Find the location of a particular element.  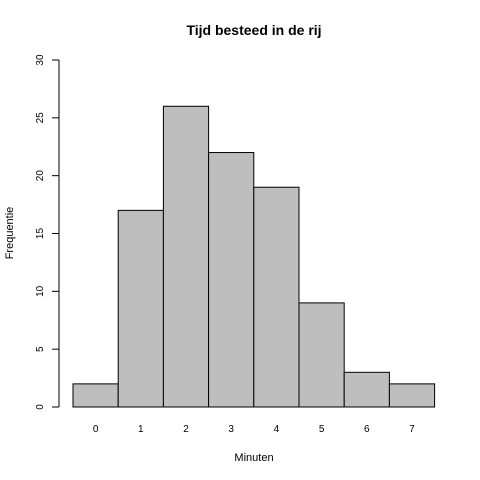

x-tick-label-0: 0 is located at coordinates (96, 429).